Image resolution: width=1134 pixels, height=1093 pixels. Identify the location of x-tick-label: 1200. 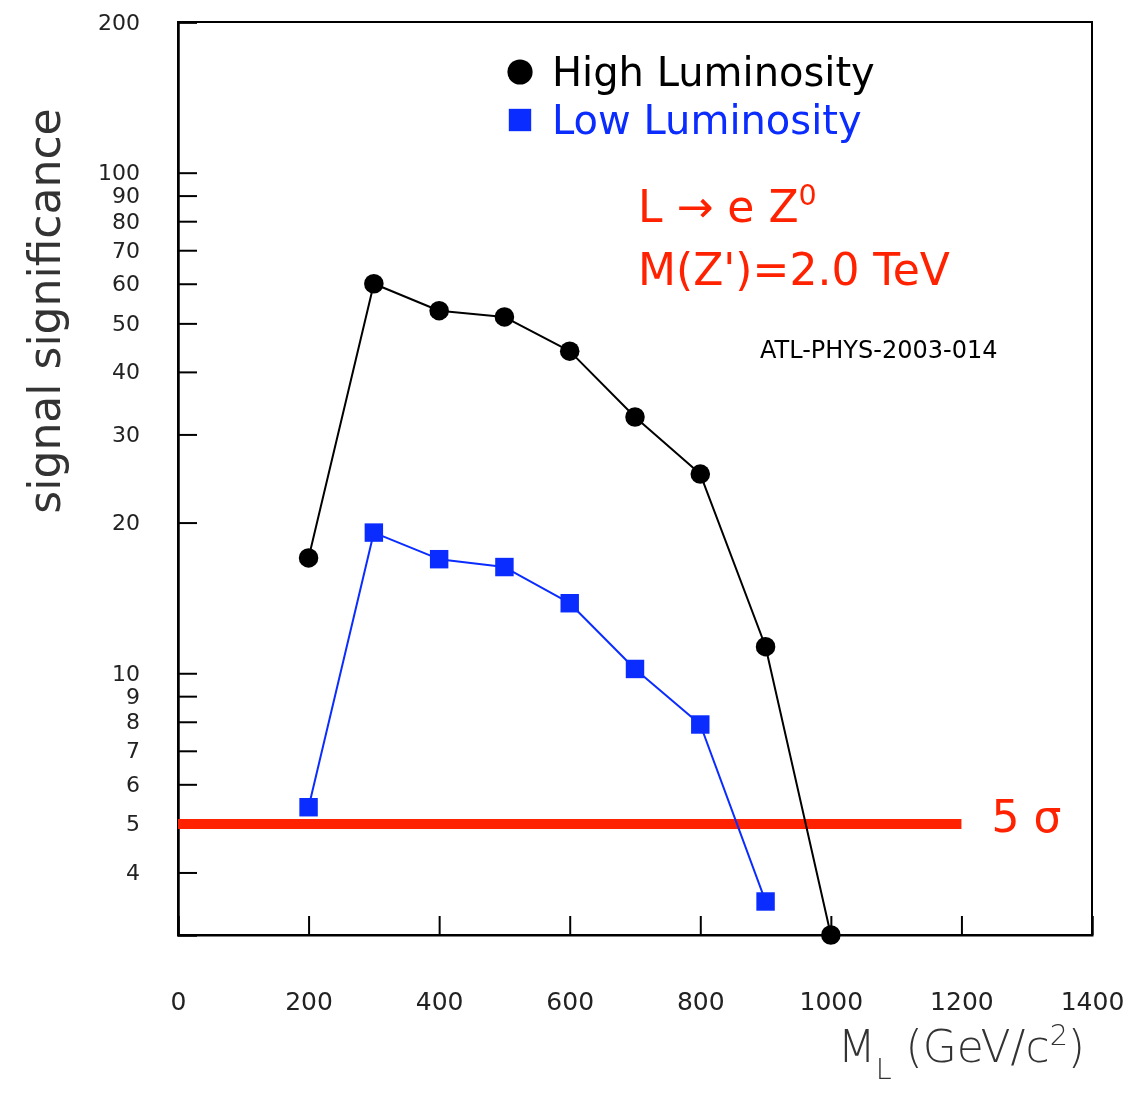
(962, 1001).